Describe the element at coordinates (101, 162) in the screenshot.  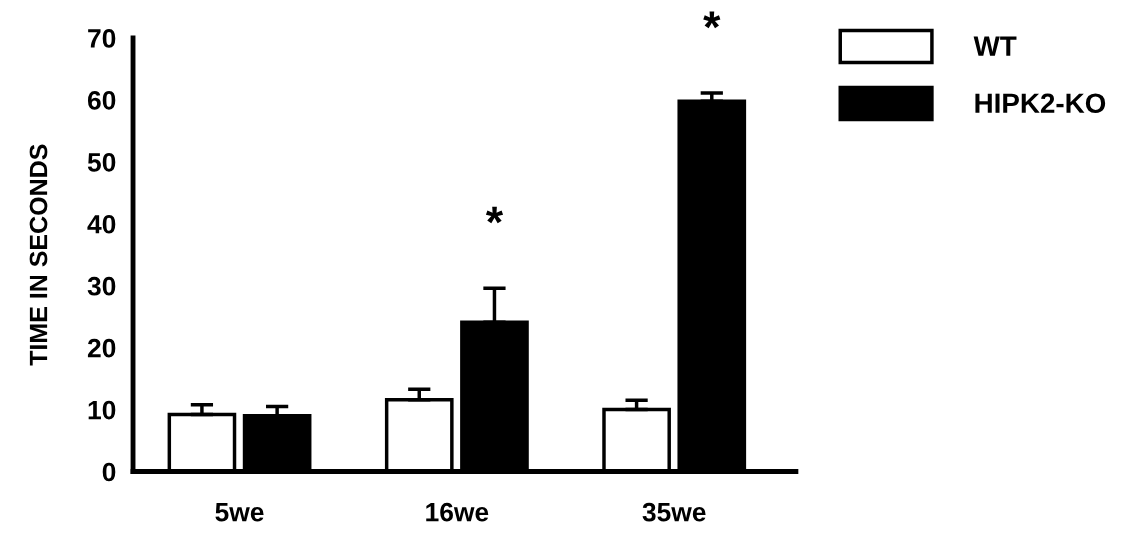
I see `y-tick-label: 50` at that location.